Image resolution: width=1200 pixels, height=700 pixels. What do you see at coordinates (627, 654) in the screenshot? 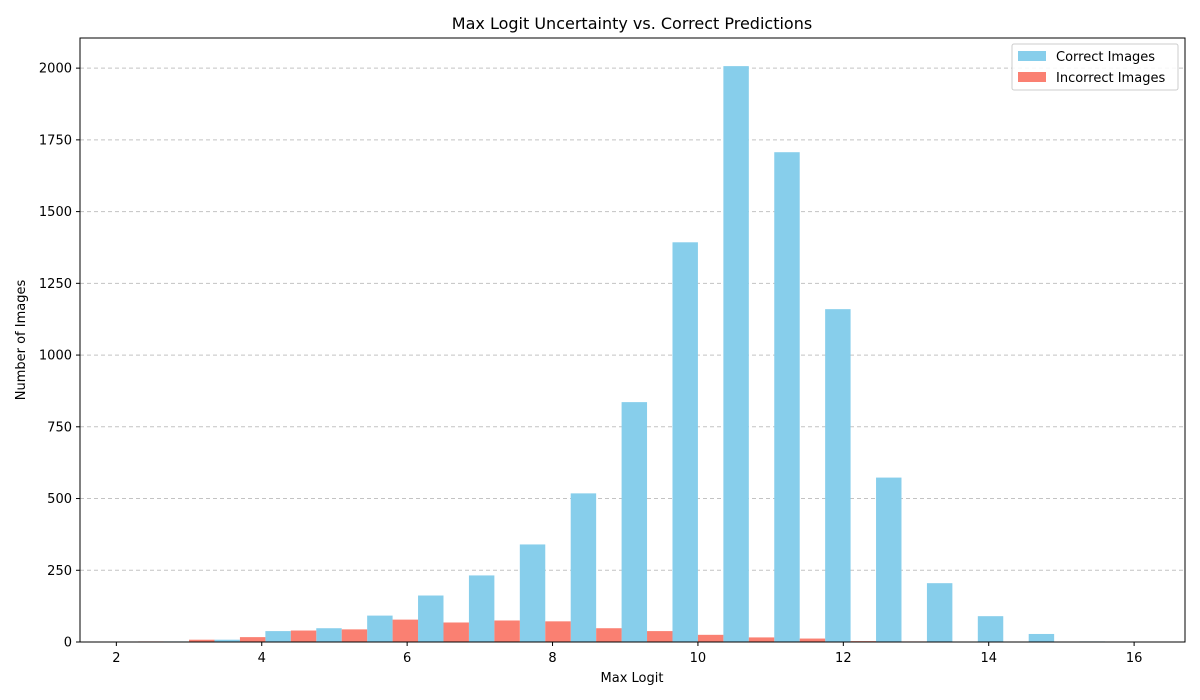
I see `x-axis-ticks: 2 4 6 8 10 12 14 16` at bounding box center [627, 654].